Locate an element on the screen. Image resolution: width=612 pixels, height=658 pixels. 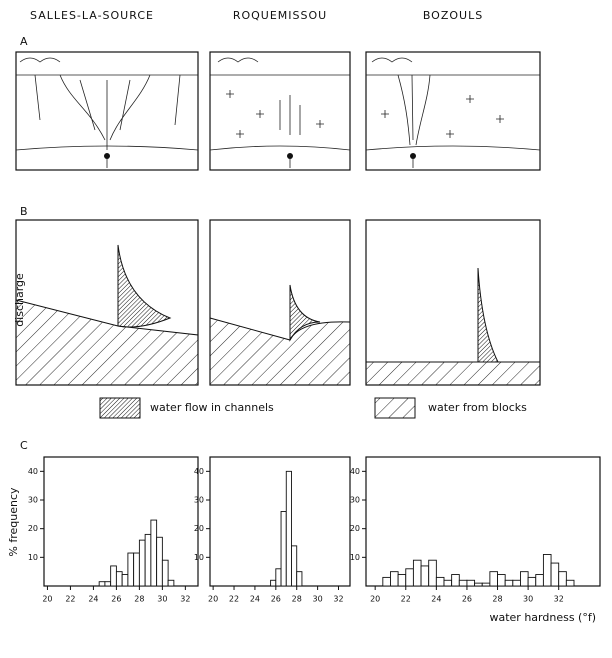
legend-label: water from blocks is located at coordinates (477, 407).